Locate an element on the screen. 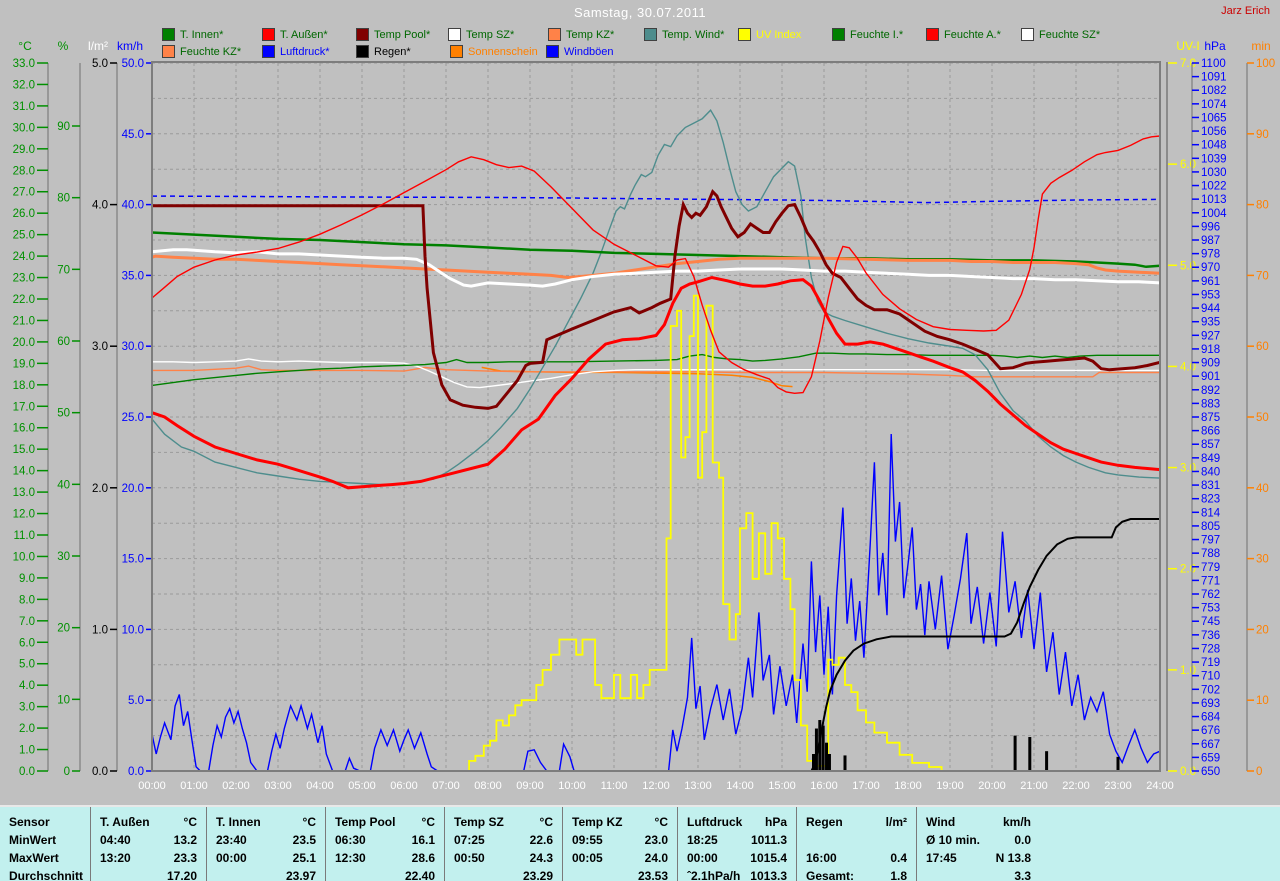 The image size is (1280, 881). sensor-header: T. Außen °C is located at coordinates (148, 822).